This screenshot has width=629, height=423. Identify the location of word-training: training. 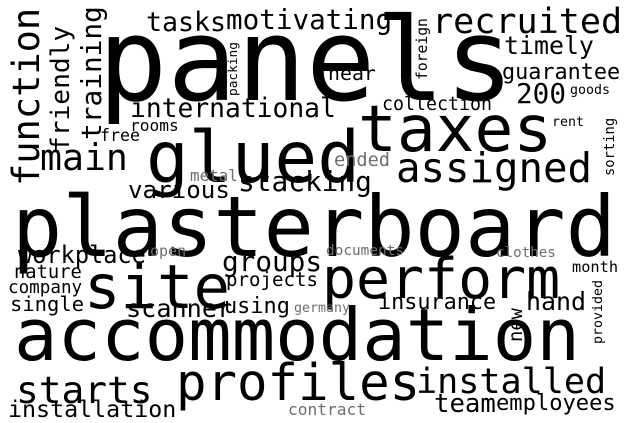
(91, 73).